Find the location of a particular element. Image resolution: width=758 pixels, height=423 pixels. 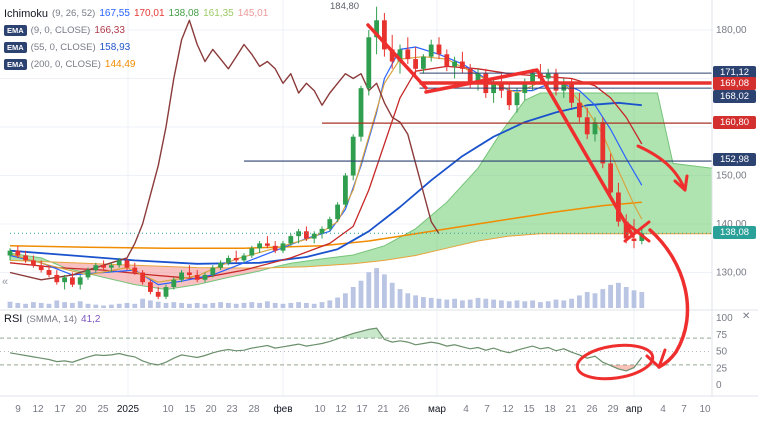

high-price-label: 184,80 is located at coordinates (345, 6).